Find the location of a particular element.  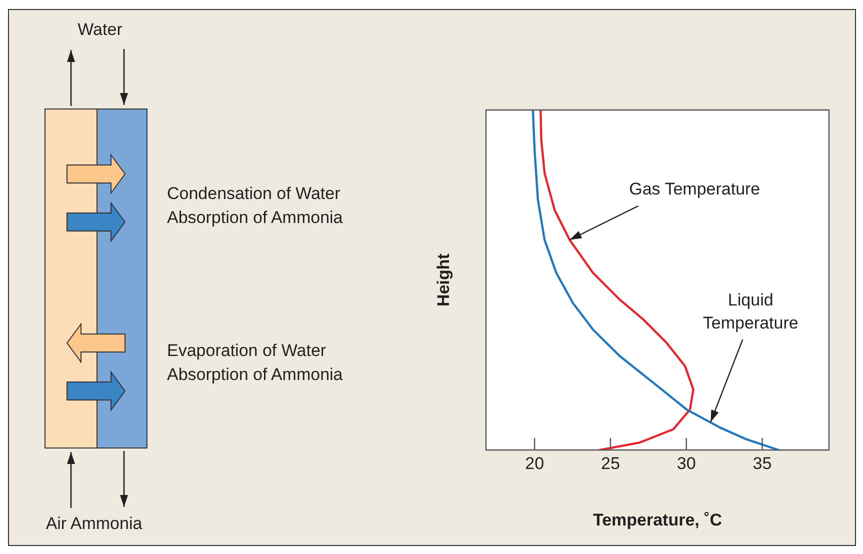

text: Water is located at coordinates (100, 30).